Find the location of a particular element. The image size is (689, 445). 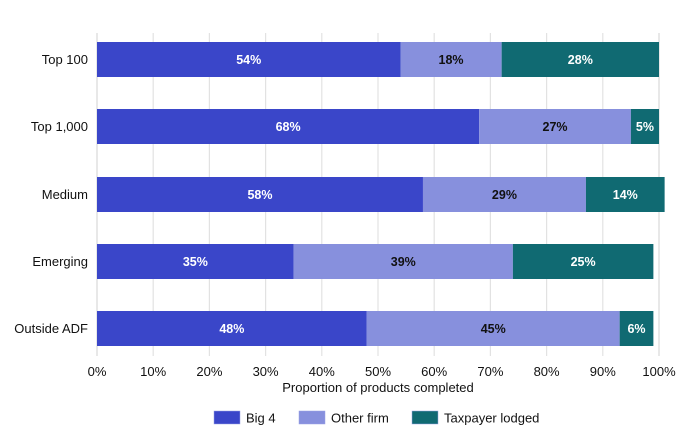

y-category-label: Top 100 is located at coordinates (65, 59).